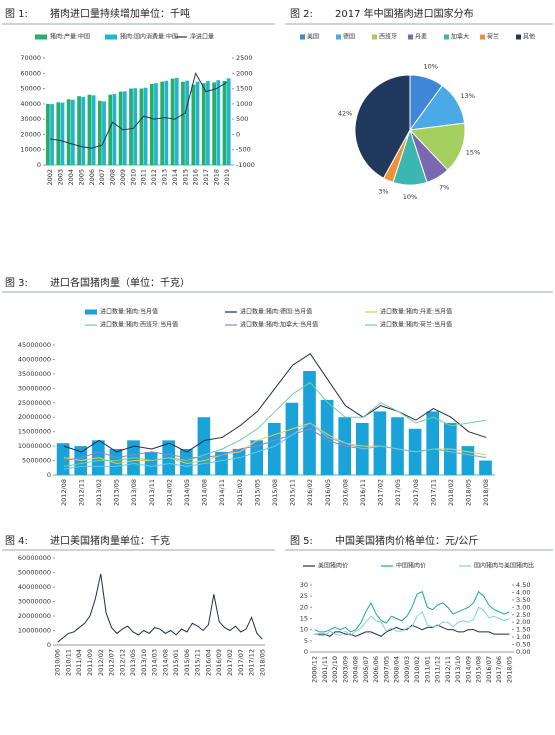  What do you see at coordinates (416, 325) in the screenshot?
I see `legend-label: 进口数量:猪肉:荷兰:当月值` at bounding box center [416, 325].